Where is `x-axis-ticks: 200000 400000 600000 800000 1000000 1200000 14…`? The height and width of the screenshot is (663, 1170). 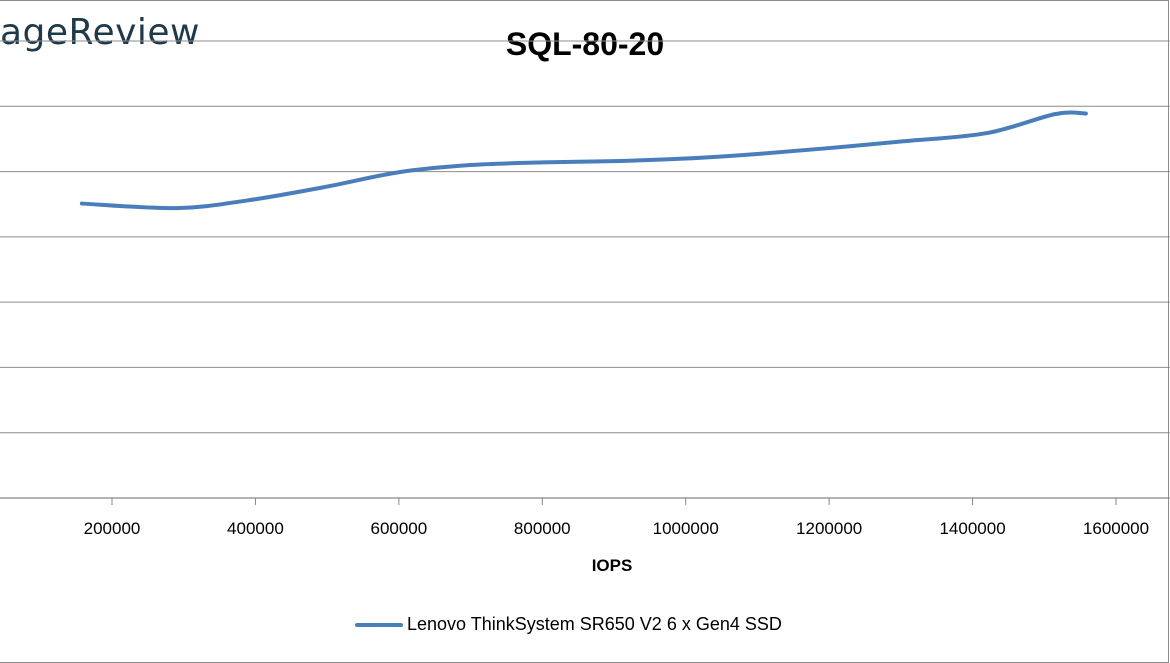 x-axis-ticks: 200000 400000 600000 800000 1000000 1200000 14… is located at coordinates (616, 518).